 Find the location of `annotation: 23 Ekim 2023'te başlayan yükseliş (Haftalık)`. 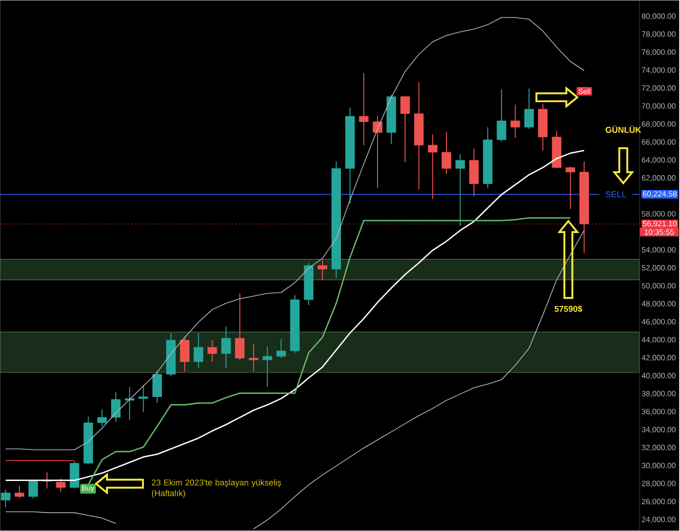

annotation: 23 Ekim 2023'te başlayan yükseliş (Haftalık) is located at coordinates (217, 488).